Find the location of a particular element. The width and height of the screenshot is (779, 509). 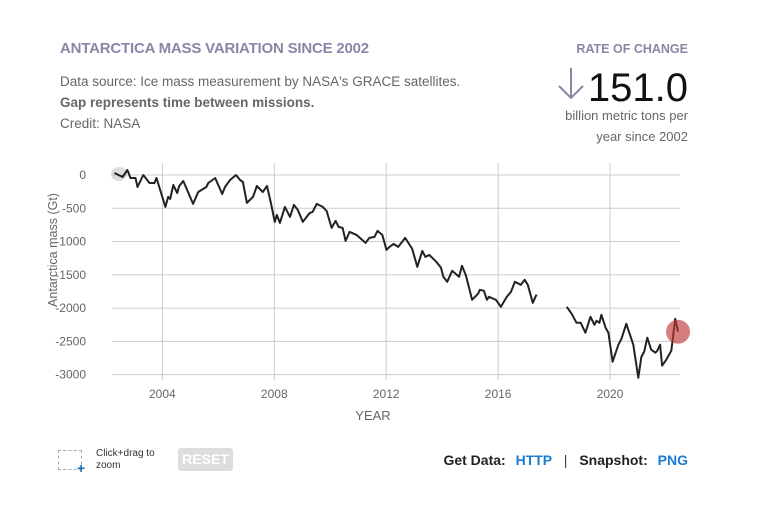

y-tick-label: -2000 is located at coordinates (70, 308).